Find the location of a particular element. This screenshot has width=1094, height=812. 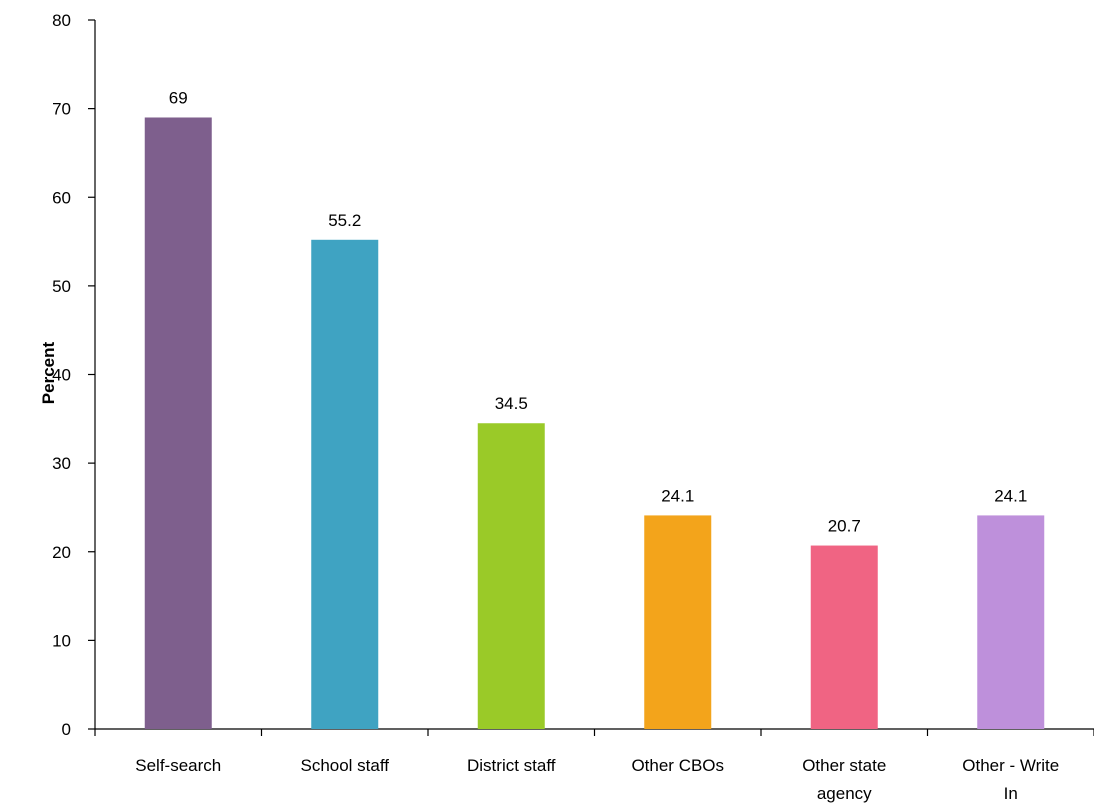

y-axis-title: Percent is located at coordinates (48, 372).